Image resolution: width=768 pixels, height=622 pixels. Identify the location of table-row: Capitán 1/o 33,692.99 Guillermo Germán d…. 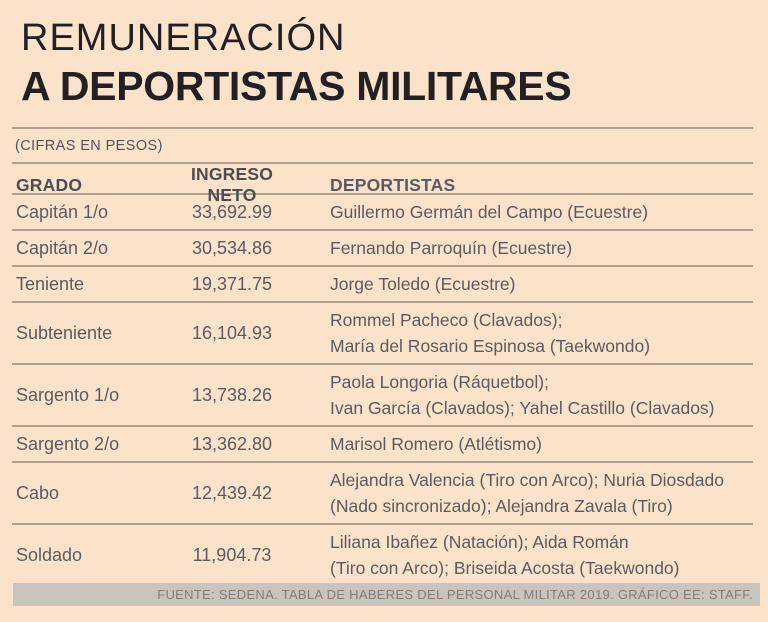
(382, 213).